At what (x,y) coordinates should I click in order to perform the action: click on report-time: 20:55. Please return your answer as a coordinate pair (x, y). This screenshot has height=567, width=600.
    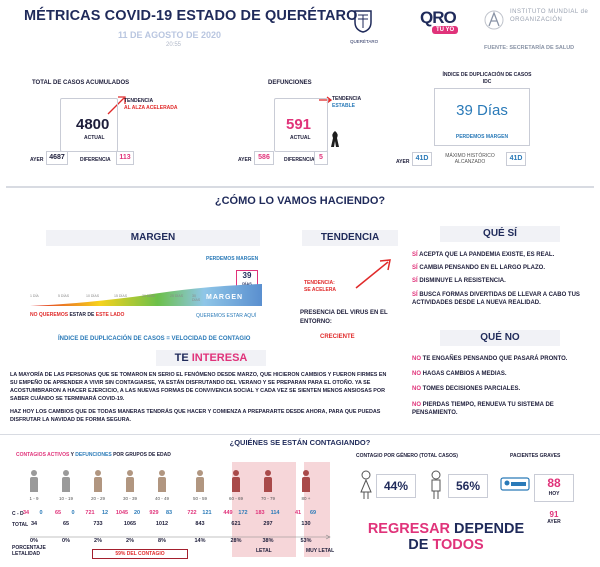
    Looking at the image, I should click on (174, 45).